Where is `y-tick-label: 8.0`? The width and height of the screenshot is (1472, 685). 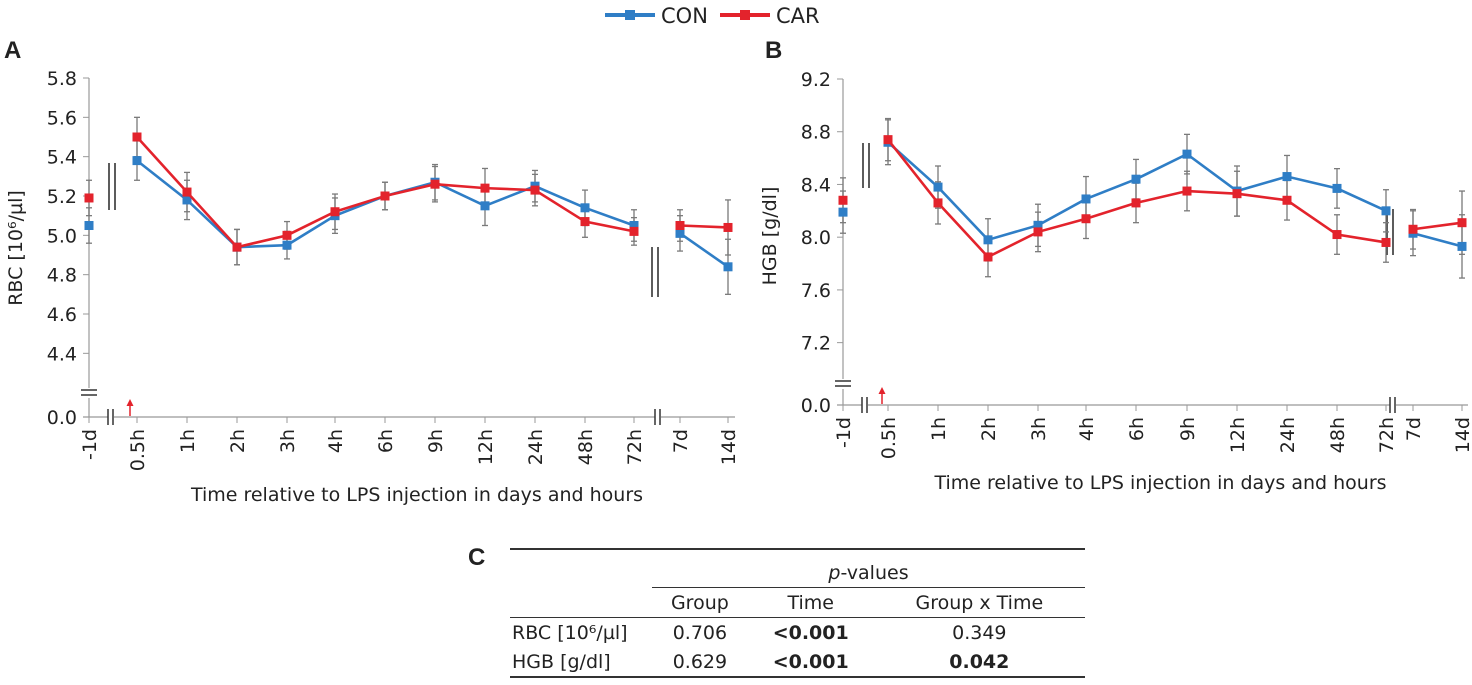 y-tick-label: 8.0 is located at coordinates (816, 238).